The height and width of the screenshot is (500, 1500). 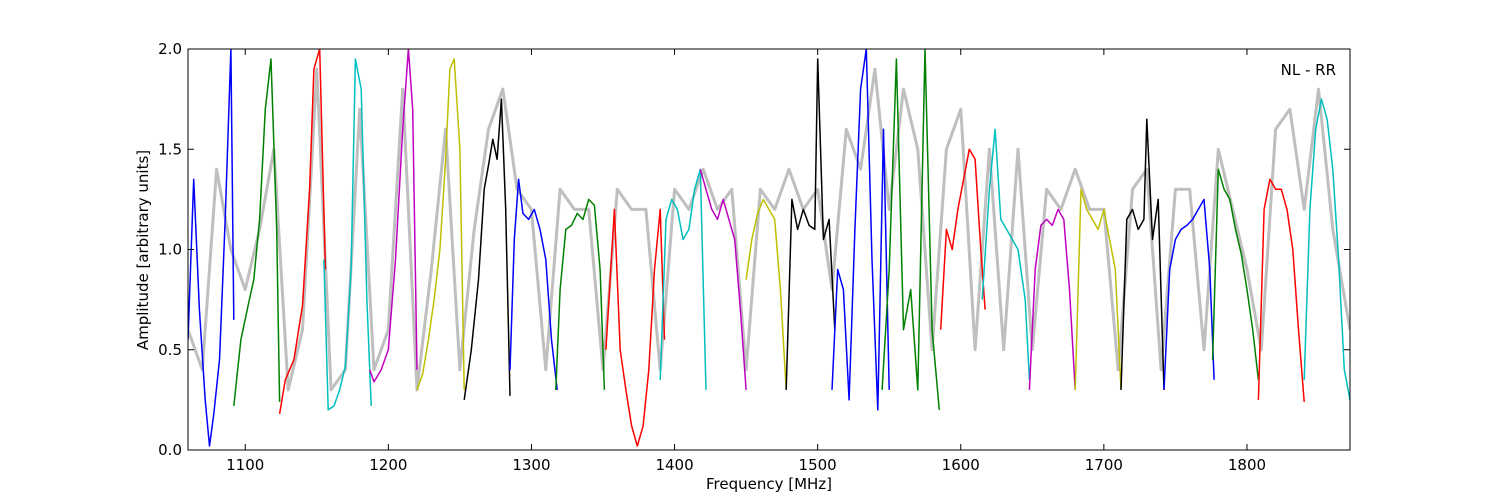 What do you see at coordinates (143, 250) in the screenshot?
I see `y-axis-label: Amplitude [arbitrary units]` at bounding box center [143, 250].